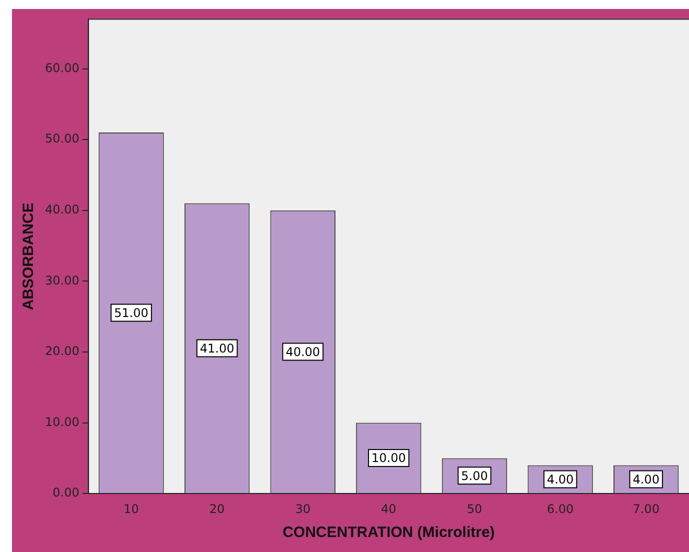 Image resolution: width=689 pixels, height=552 pixels. What do you see at coordinates (560, 509) in the screenshot?
I see `x-tick-label: 6.00` at bounding box center [560, 509].